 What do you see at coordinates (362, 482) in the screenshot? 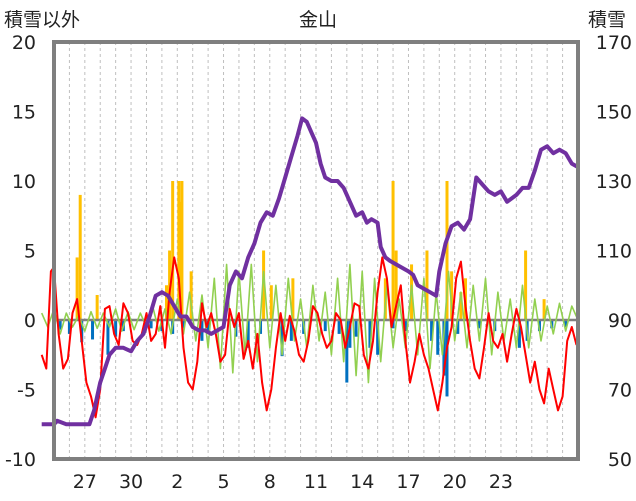
I see `x-tick-label: 14` at bounding box center [362, 482].